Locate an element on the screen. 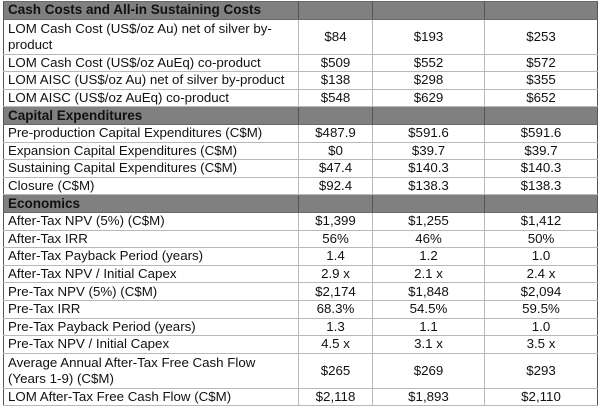 Image resolution: width=600 pixels, height=406 pixels. row-label: Expansion Capital Expenditures (C$M) is located at coordinates (151, 151).